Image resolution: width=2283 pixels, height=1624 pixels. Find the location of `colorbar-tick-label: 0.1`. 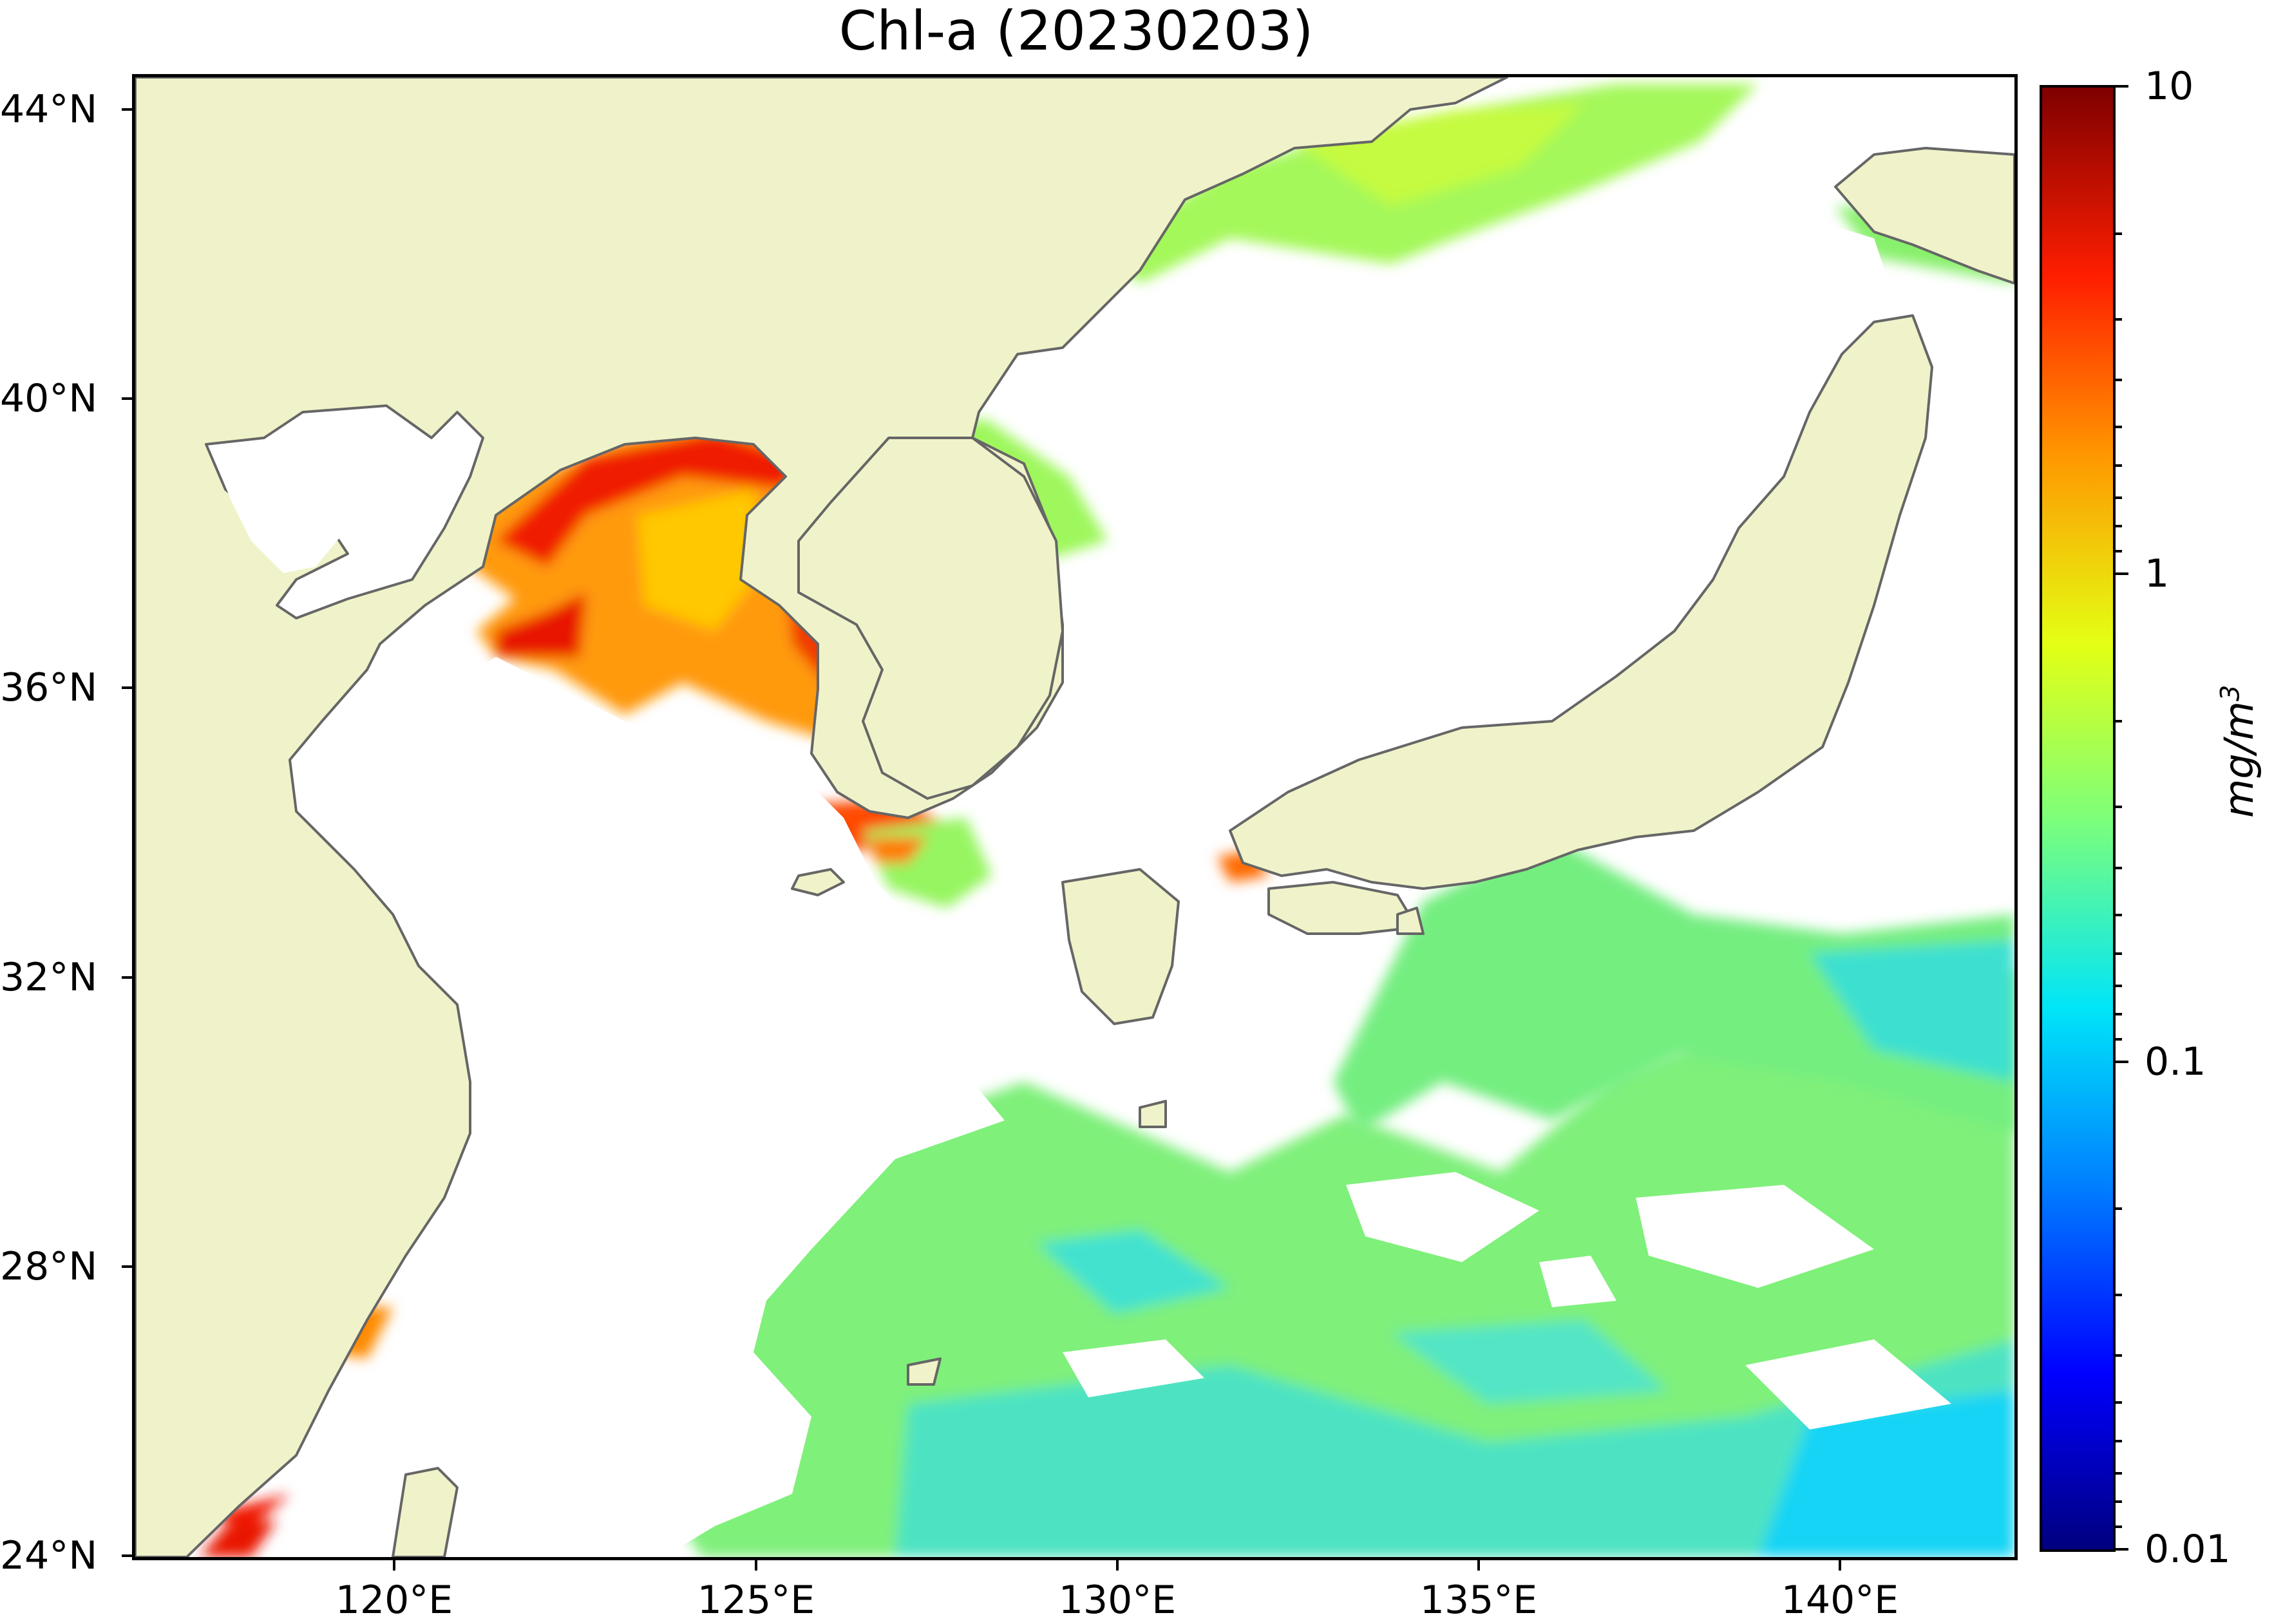

colorbar-tick-label: 0.1 is located at coordinates (2175, 1061).